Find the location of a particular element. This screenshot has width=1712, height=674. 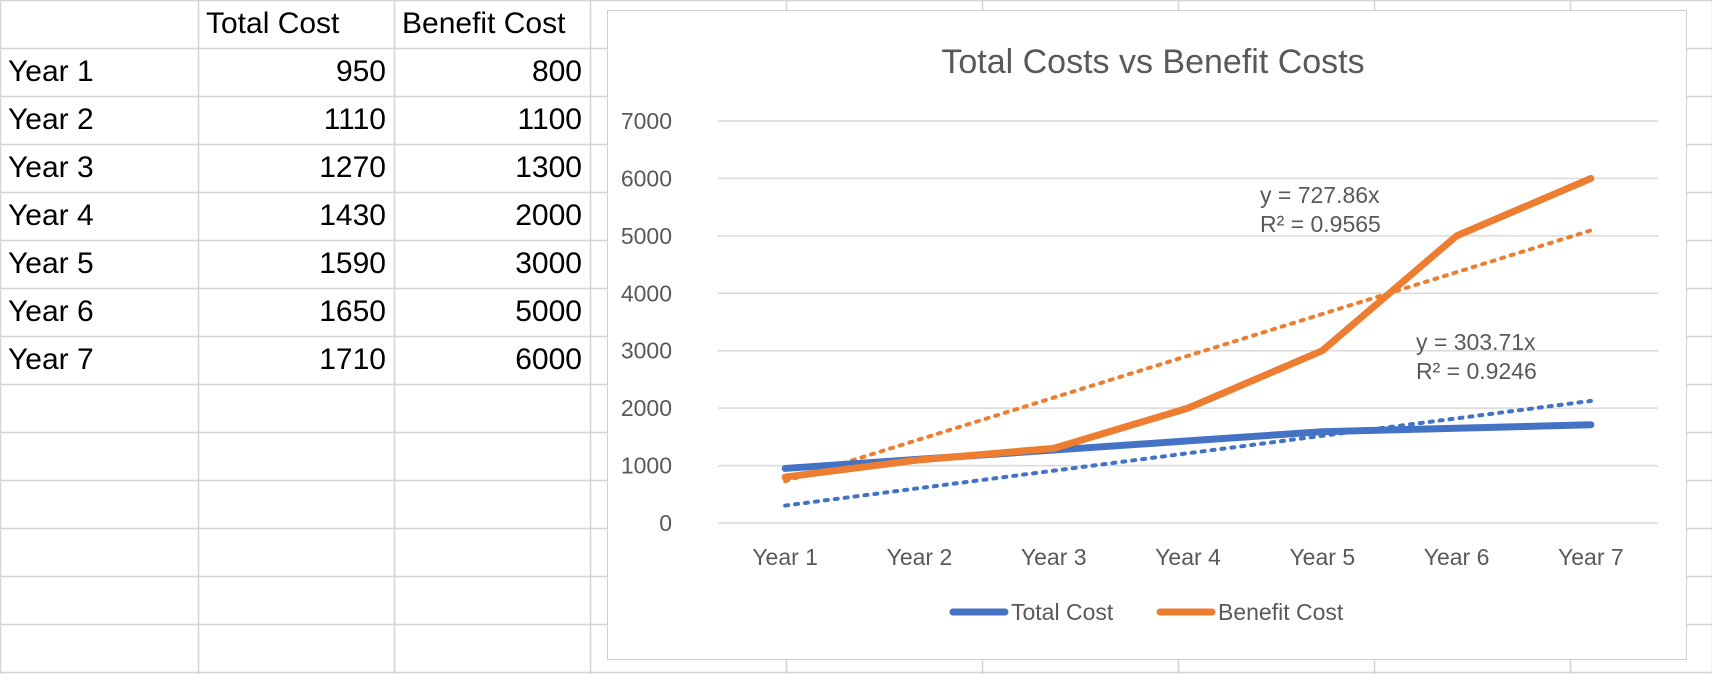

y-tick-label: 3000 is located at coordinates (646, 351).